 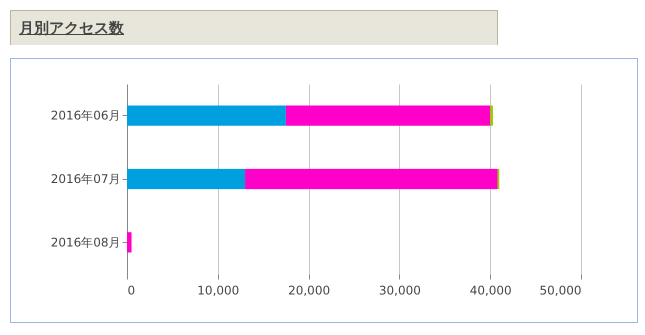 I want to click on y-tick-label: 2016年06月, so click(x=85, y=115).